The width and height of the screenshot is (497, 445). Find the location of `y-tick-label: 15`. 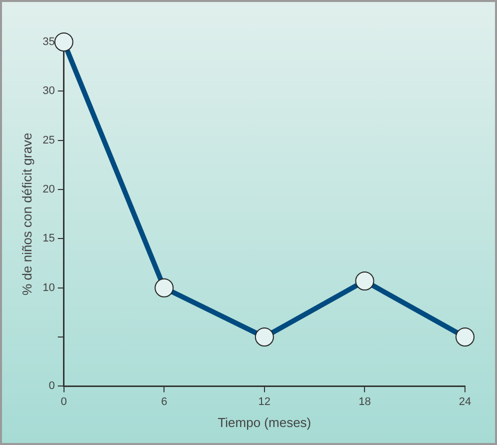

y-tick-label: 15 is located at coordinates (48, 238).